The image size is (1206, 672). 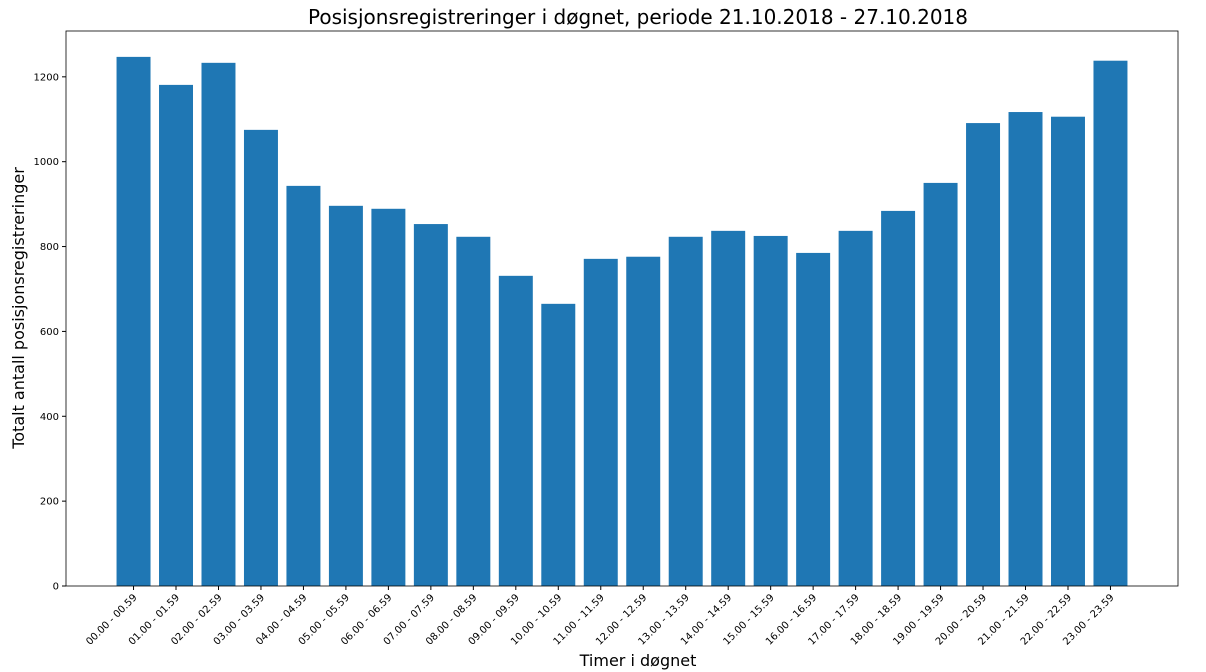 What do you see at coordinates (46, 77) in the screenshot?
I see `y-tick-label: 1200` at bounding box center [46, 77].